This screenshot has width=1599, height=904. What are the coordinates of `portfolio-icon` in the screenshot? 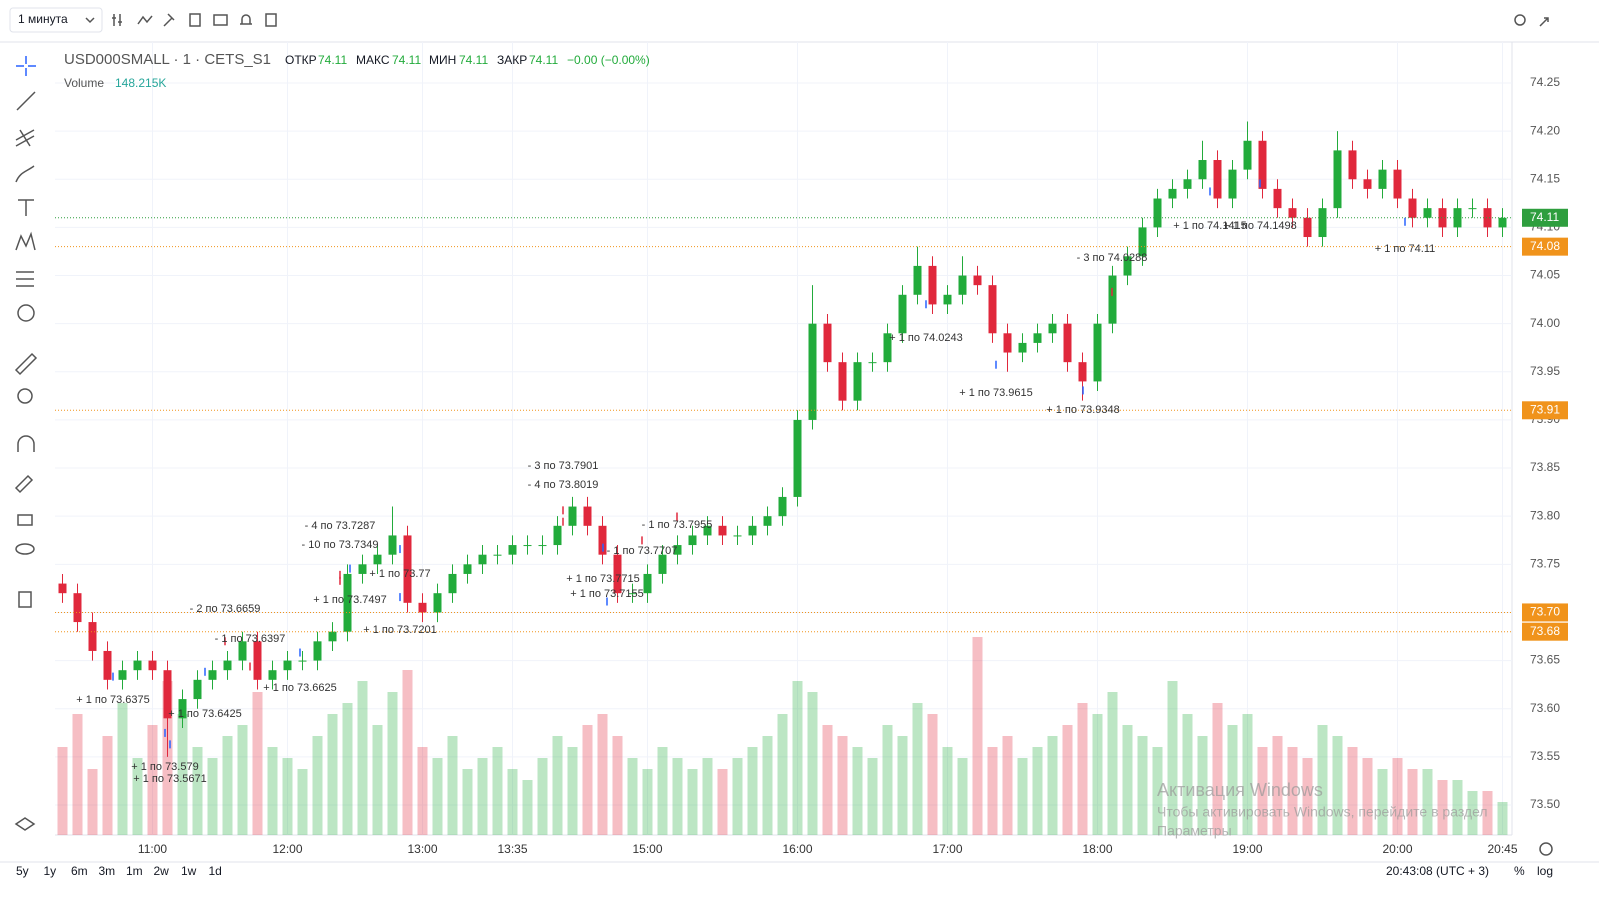 It's located at (220, 20).